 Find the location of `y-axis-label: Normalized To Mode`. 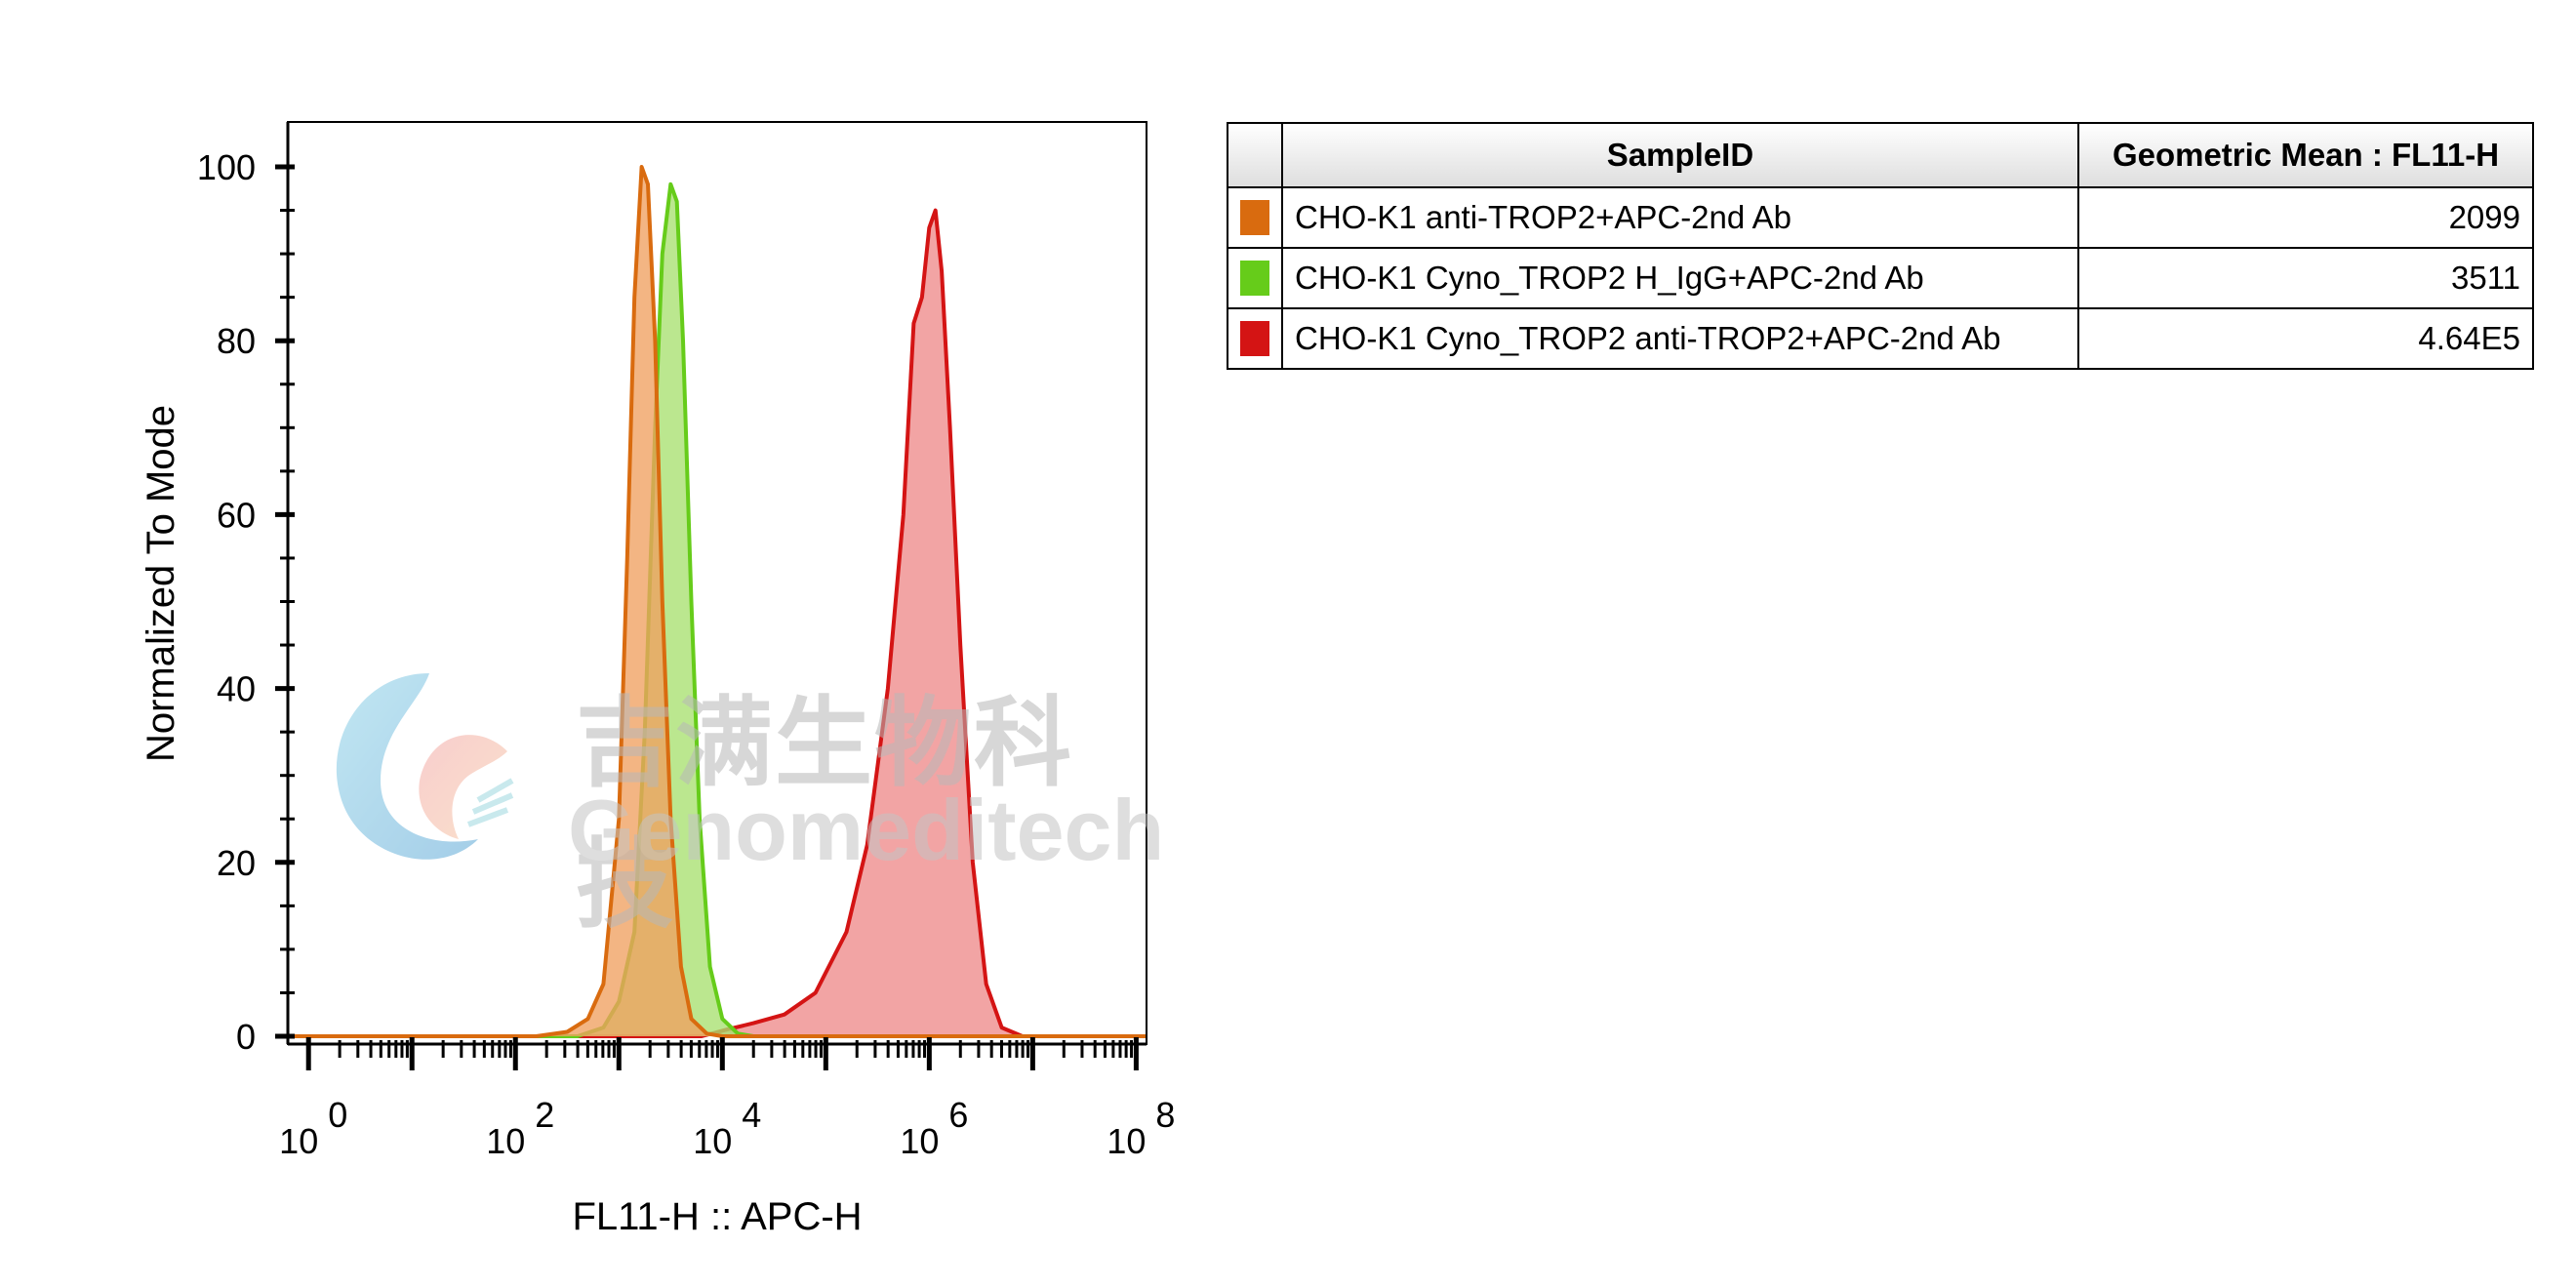

y-axis-label: Normalized To Mode is located at coordinates (161, 583).